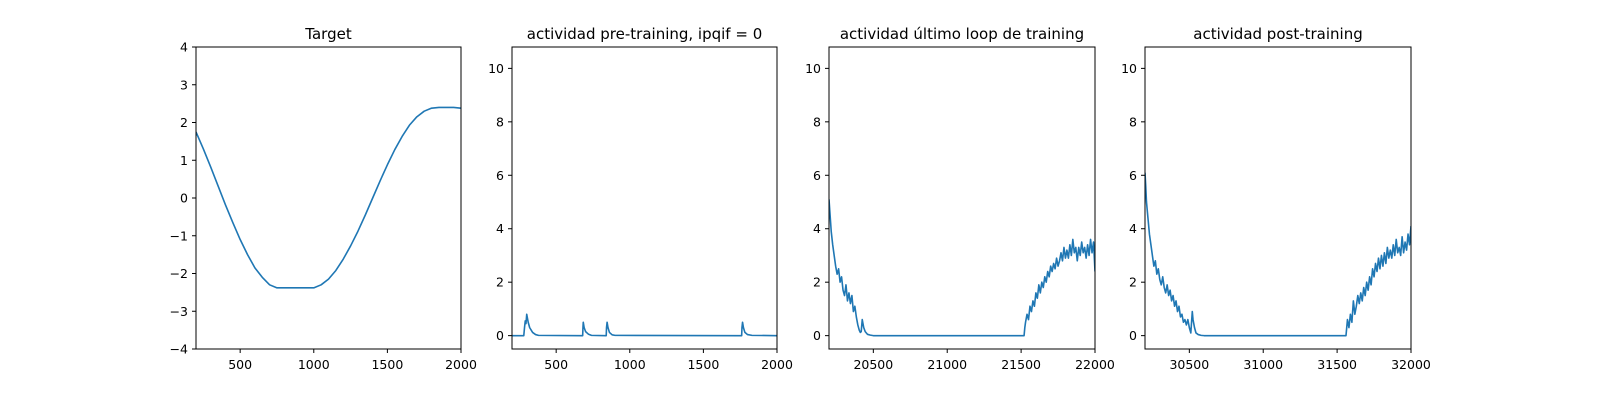  I want to click on x-tick-label: 31000, so click(1263, 364).